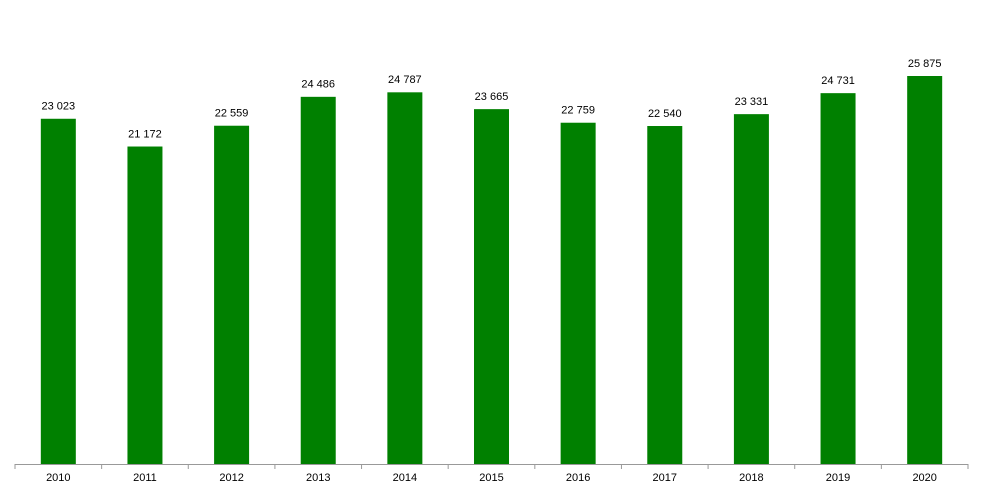  Describe the element at coordinates (665, 478) in the screenshot. I see `x-tick-label: 2017` at that location.